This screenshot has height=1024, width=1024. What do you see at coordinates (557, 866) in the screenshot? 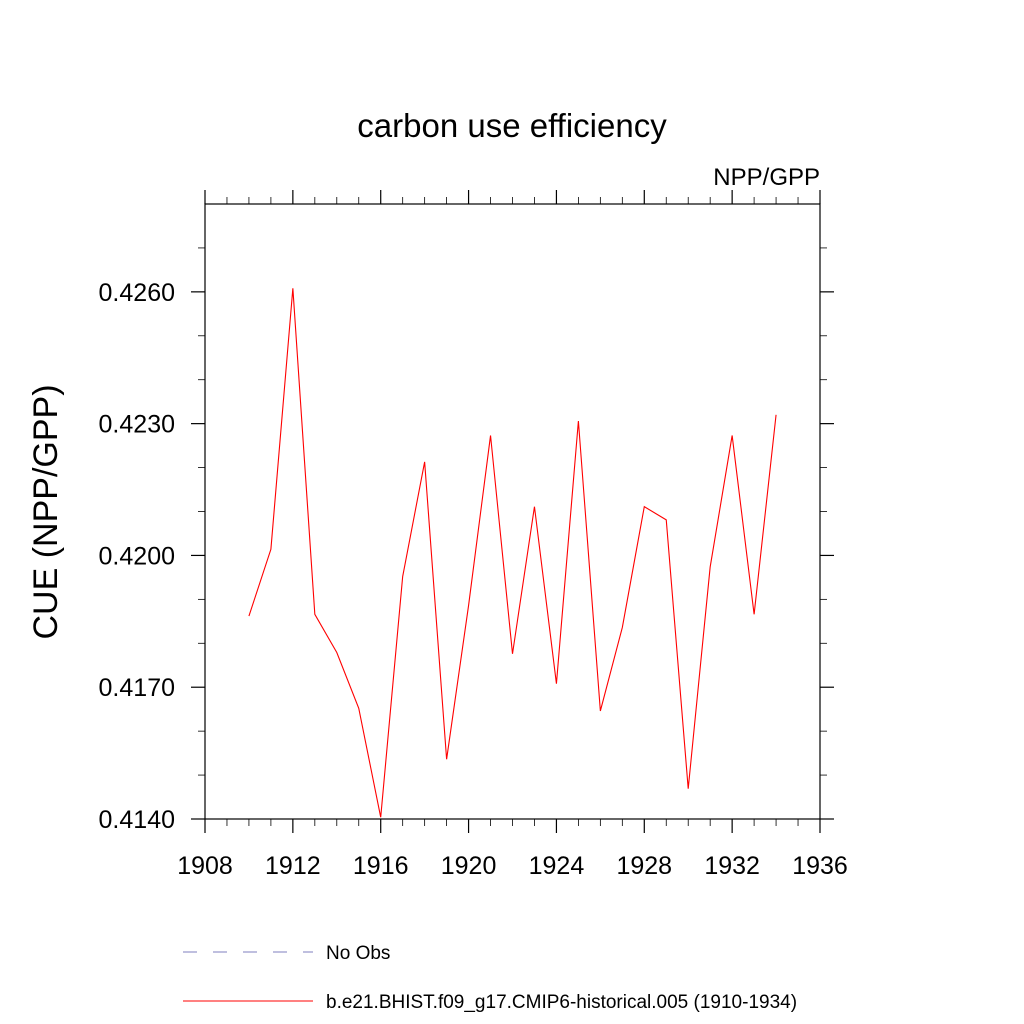
I see `x-tick-label: 1924` at bounding box center [557, 866].